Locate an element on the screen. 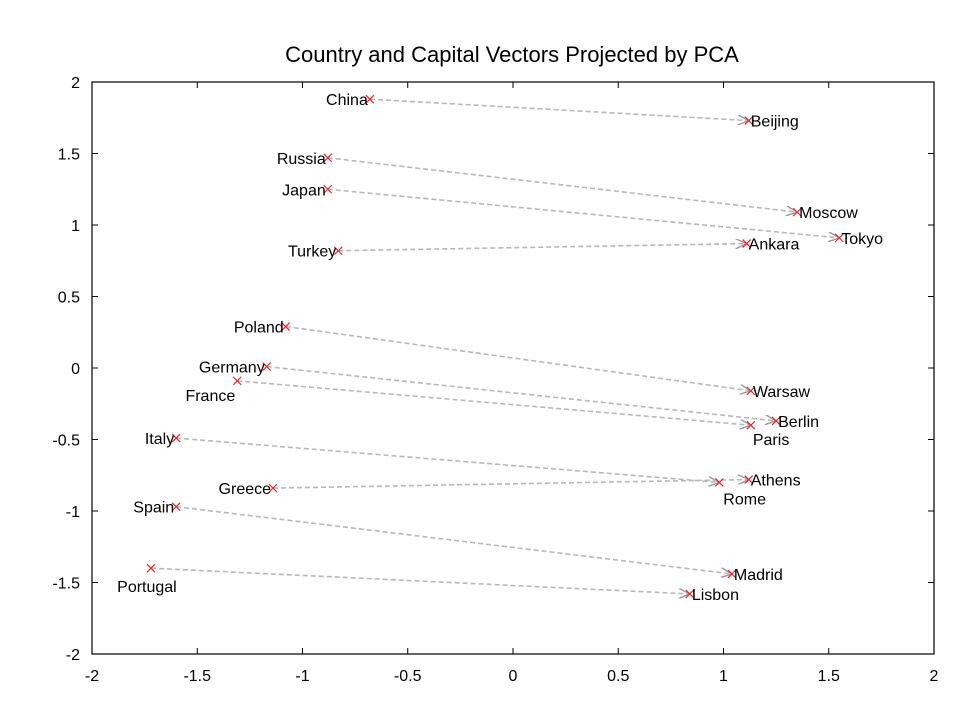 The image size is (980, 716). marker-berlin is located at coordinates (776, 421).